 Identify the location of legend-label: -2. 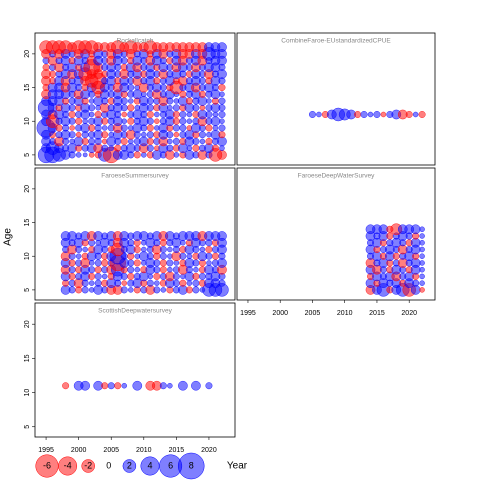
(88, 465).